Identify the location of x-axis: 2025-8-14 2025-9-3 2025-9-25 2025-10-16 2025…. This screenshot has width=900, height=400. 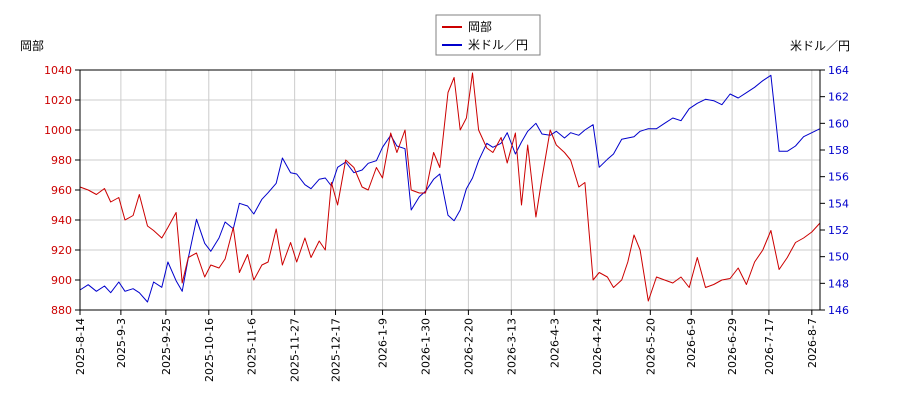
(446, 346).